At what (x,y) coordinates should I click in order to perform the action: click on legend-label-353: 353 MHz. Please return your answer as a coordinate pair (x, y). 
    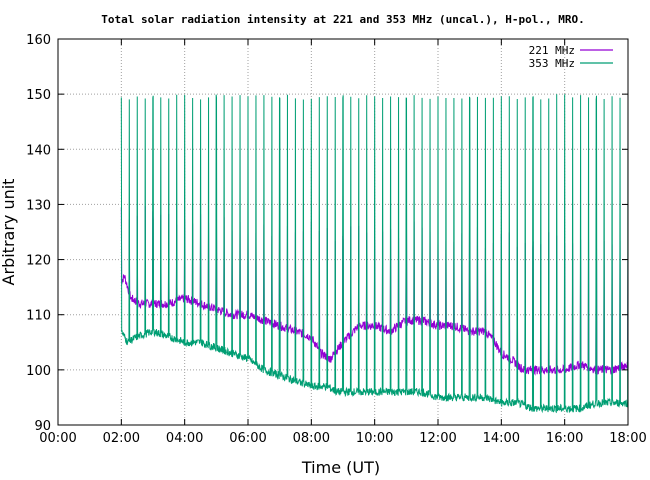
    Looking at the image, I should click on (552, 63).